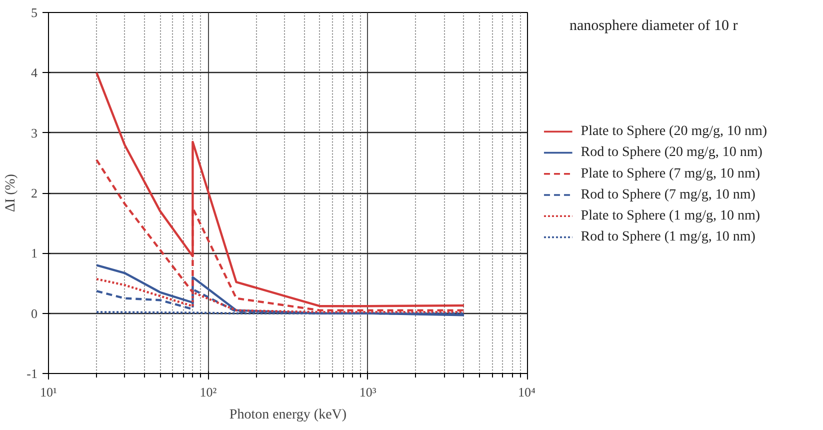 The width and height of the screenshot is (823, 430). I want to click on y-tick-label: 2, so click(34, 193).